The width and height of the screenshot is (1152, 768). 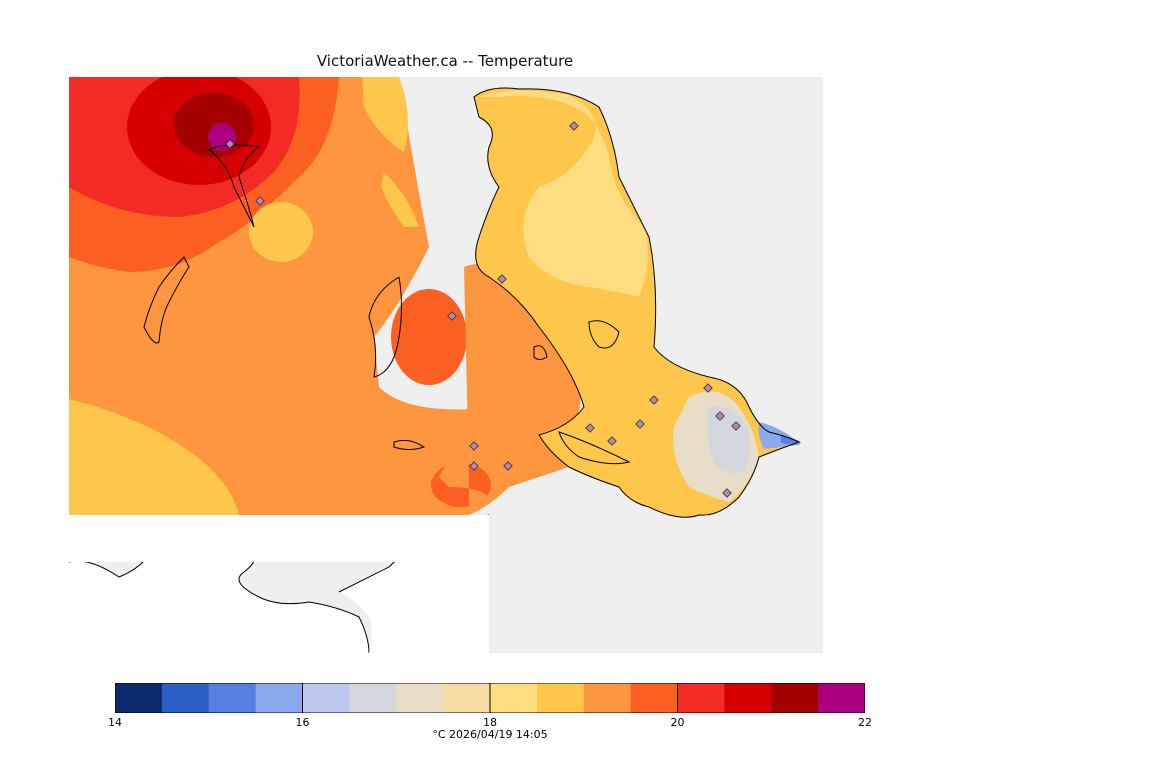 What do you see at coordinates (490, 734) in the screenshot?
I see `units-timestamp: °C 2026/04/19 14:05` at bounding box center [490, 734].